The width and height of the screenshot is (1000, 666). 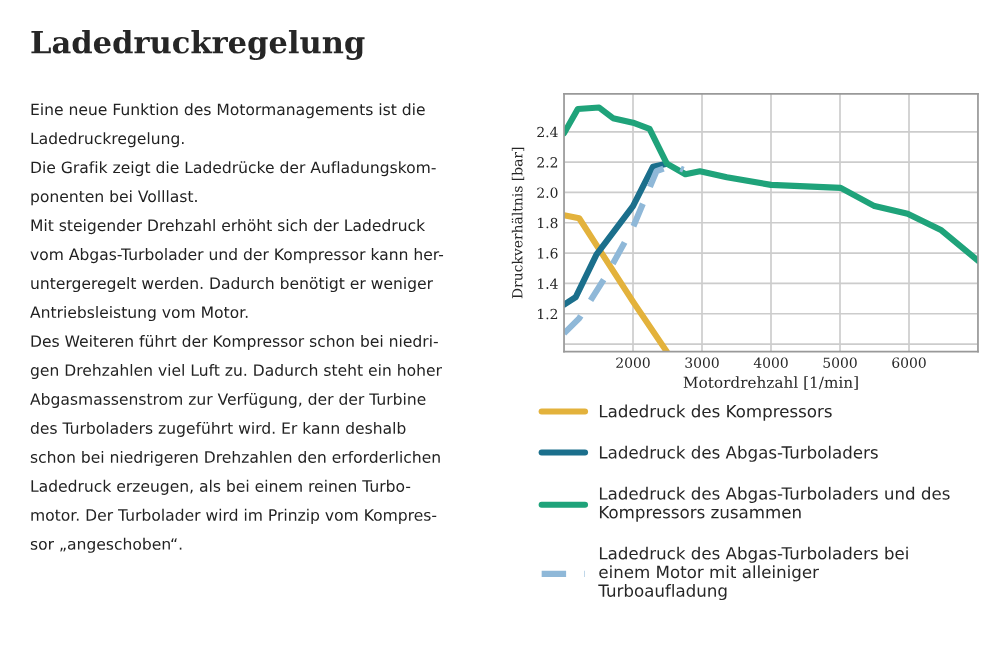 What do you see at coordinates (715, 412) in the screenshot?
I see `legend-label: Ladedruck des Kompressors` at bounding box center [715, 412].